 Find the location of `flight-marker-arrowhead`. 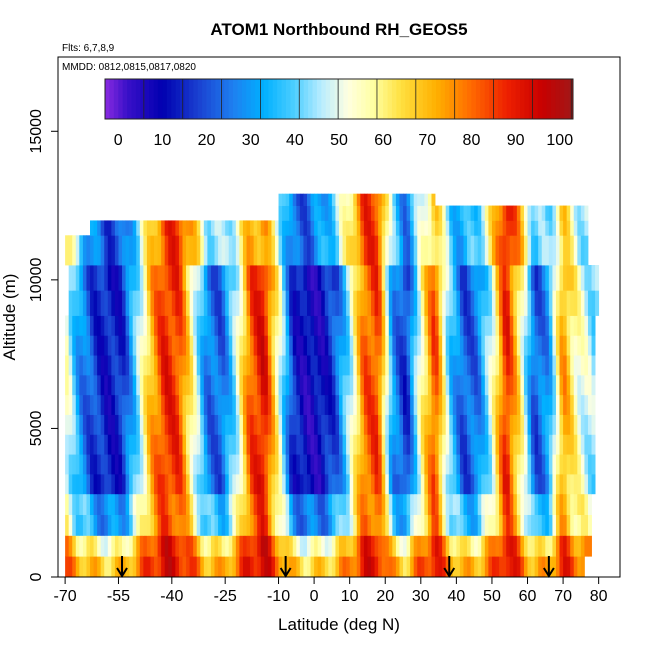

flight-marker-arrowhead is located at coordinates (549, 572).